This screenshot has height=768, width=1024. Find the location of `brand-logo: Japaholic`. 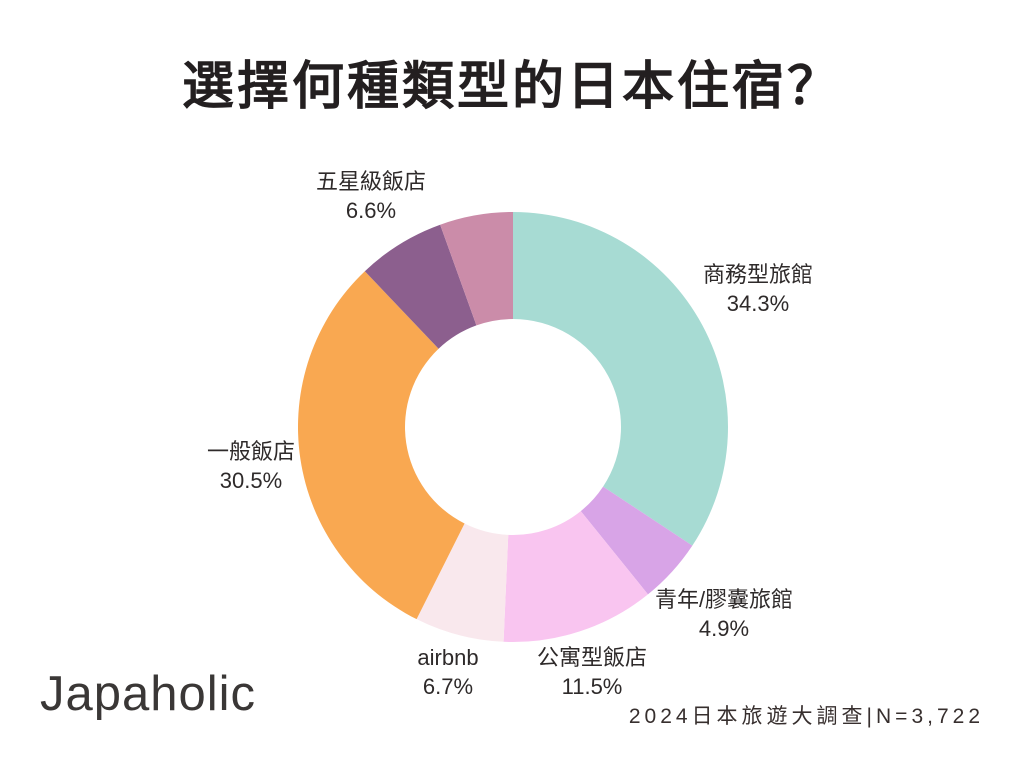

brand-logo: Japaholic is located at coordinates (148, 694).